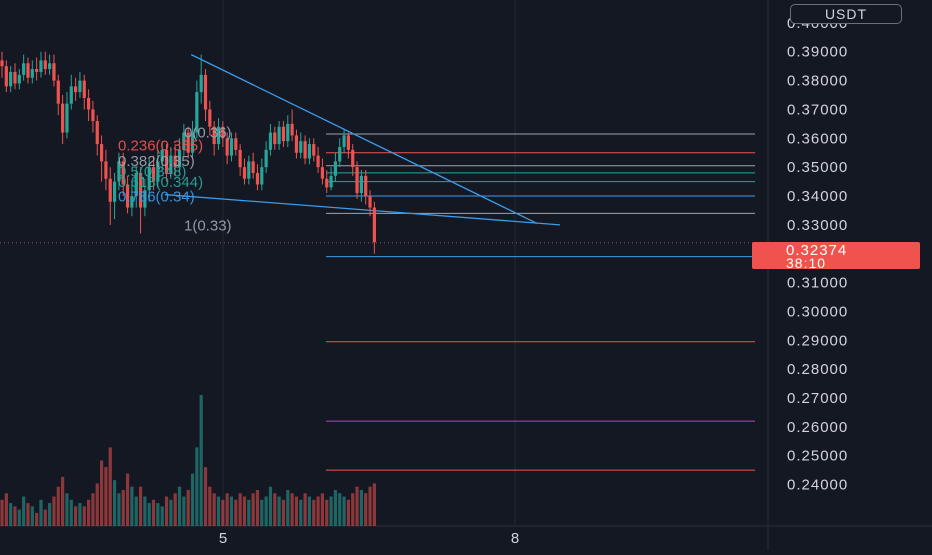 The image size is (932, 555). What do you see at coordinates (208, 226) in the screenshot?
I see `fib-label: 1(0.33)` at bounding box center [208, 226].